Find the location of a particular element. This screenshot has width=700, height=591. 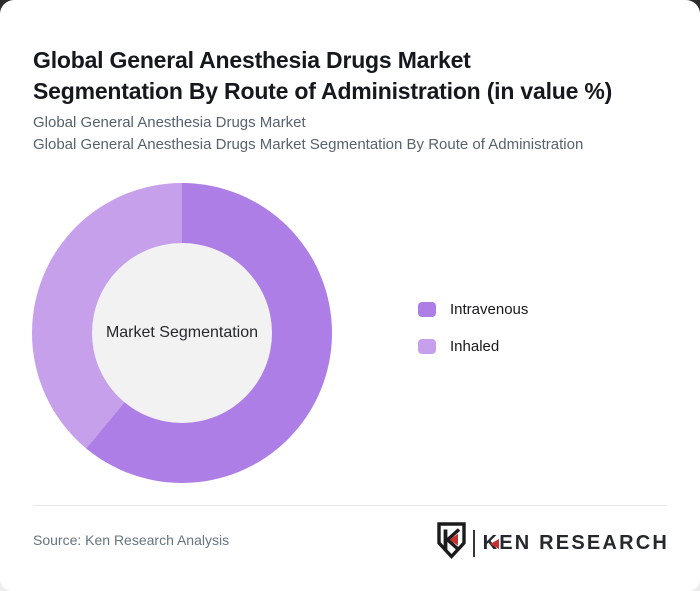

ken-research-logo: K EN RESEARCH is located at coordinates (552, 543).